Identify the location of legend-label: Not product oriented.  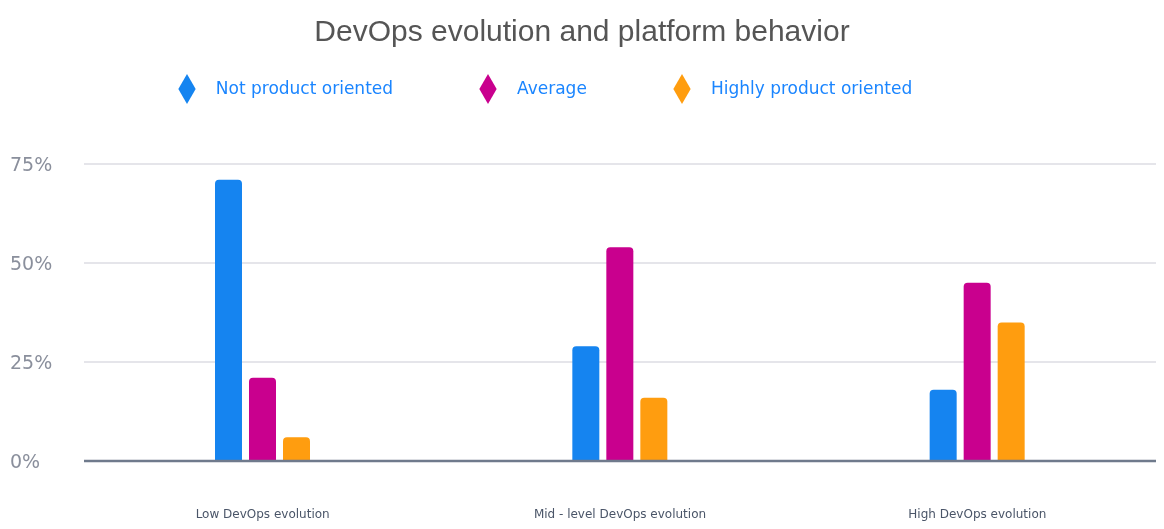
(304, 88).